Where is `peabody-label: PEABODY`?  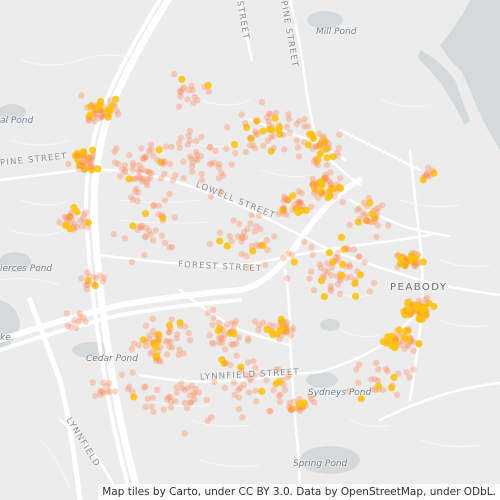 peabody-label: PEABODY is located at coordinates (419, 287).